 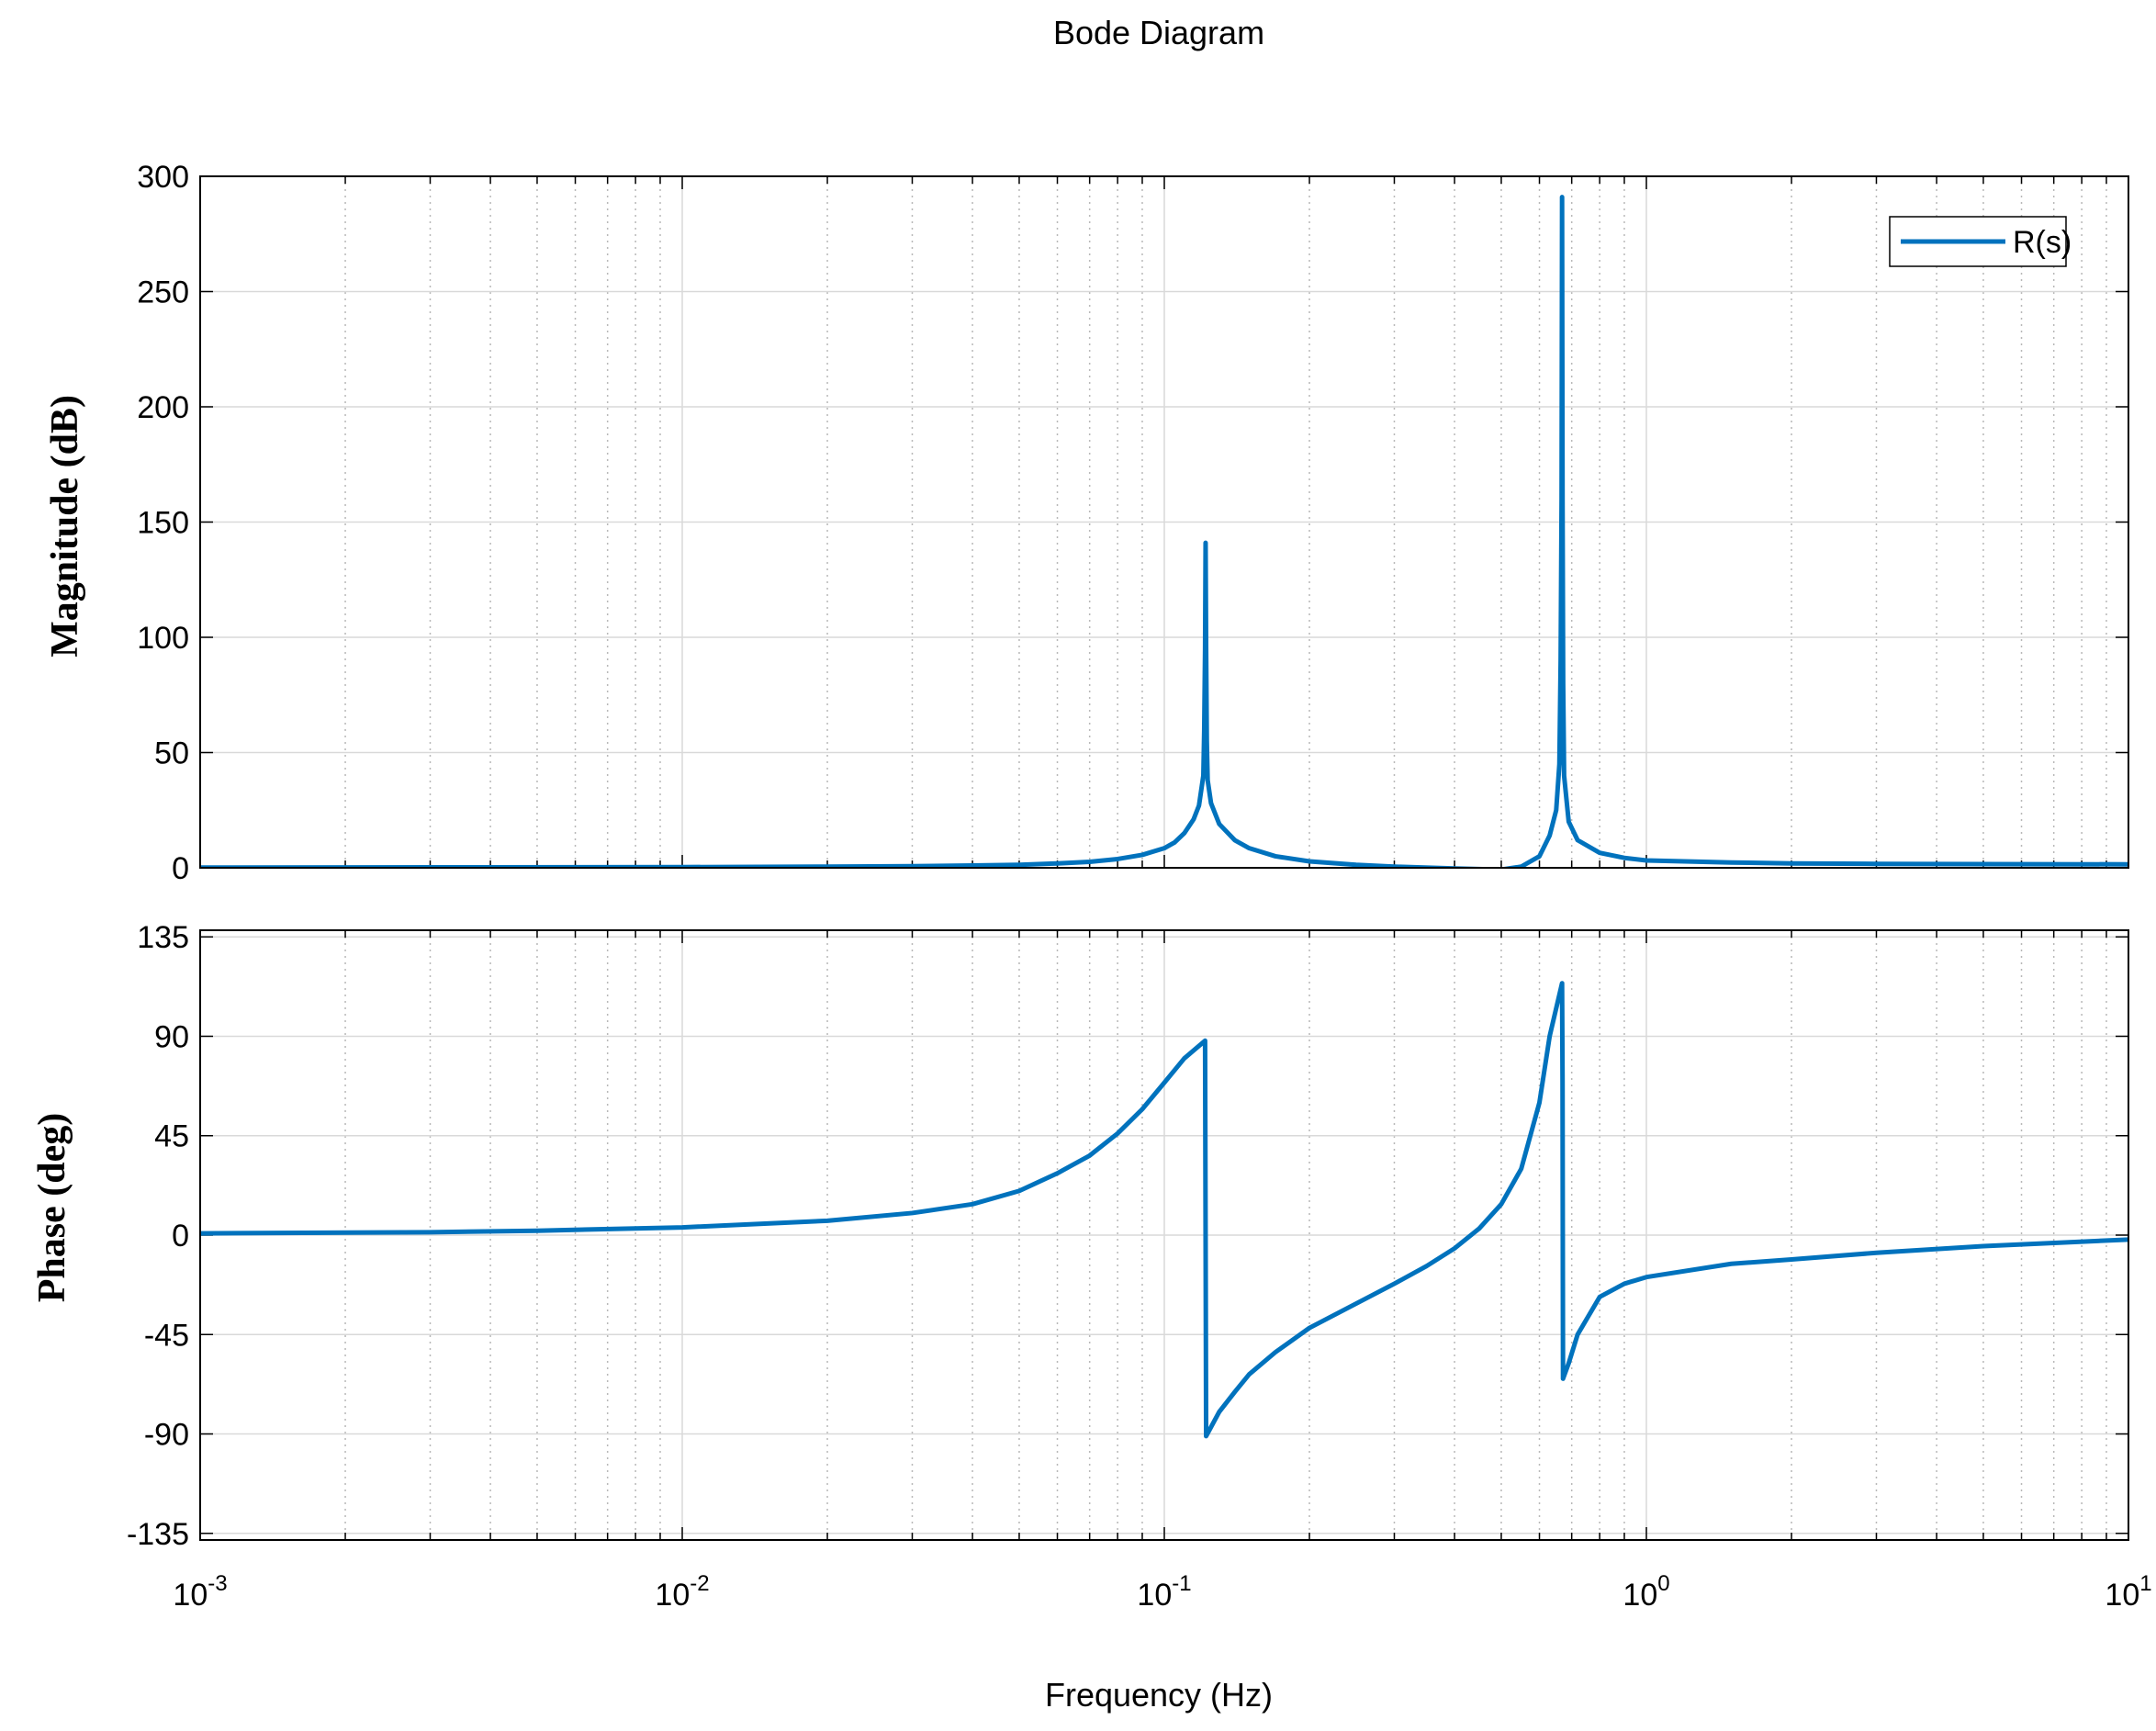 What do you see at coordinates (172, 1036) in the screenshot?
I see `phase-y-tick-label: 90` at bounding box center [172, 1036].